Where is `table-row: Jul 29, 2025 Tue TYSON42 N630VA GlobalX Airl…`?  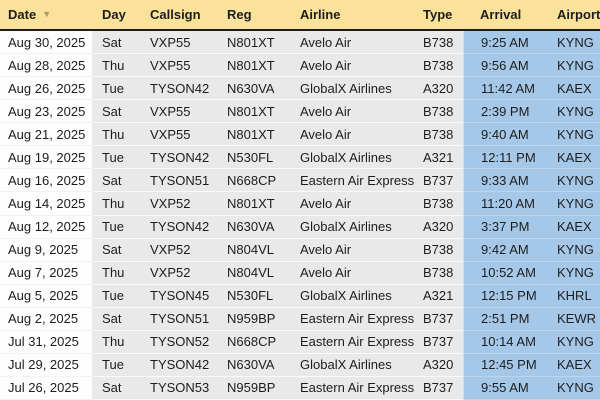 table-row: Jul 29, 2025 Tue TYSON42 N630VA GlobalX Airl… is located at coordinates (300, 365).